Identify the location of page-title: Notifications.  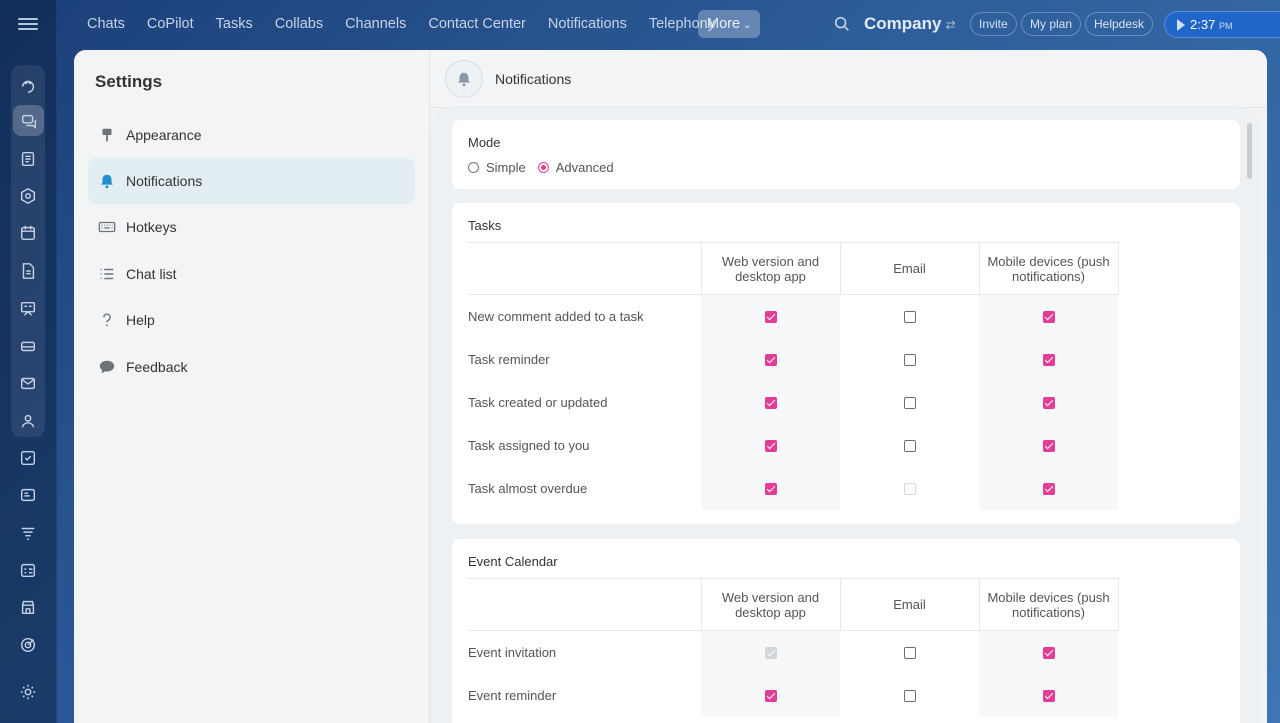
(533, 79).